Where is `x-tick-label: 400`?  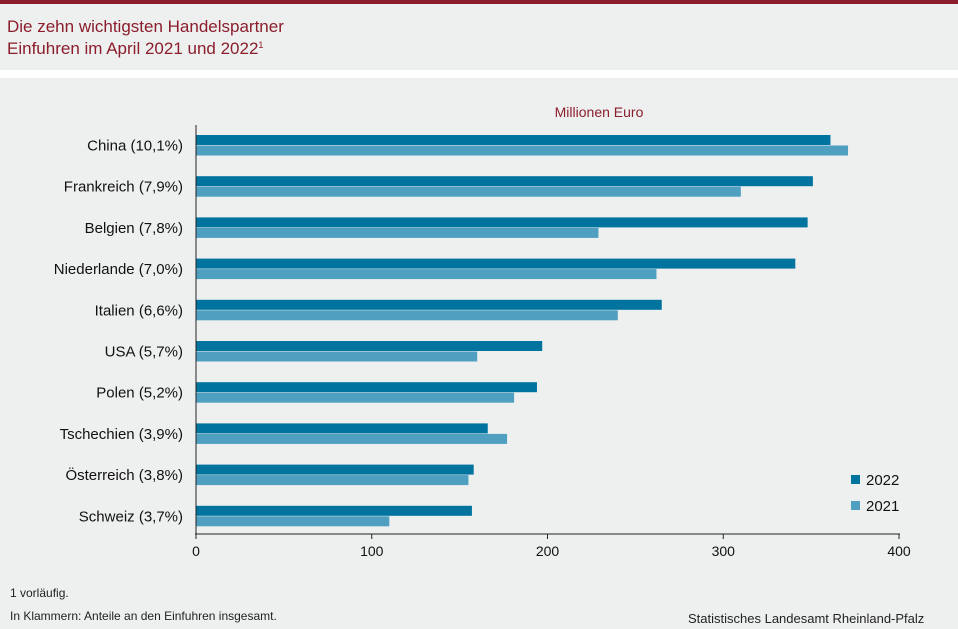
x-tick-label: 400 is located at coordinates (899, 551).